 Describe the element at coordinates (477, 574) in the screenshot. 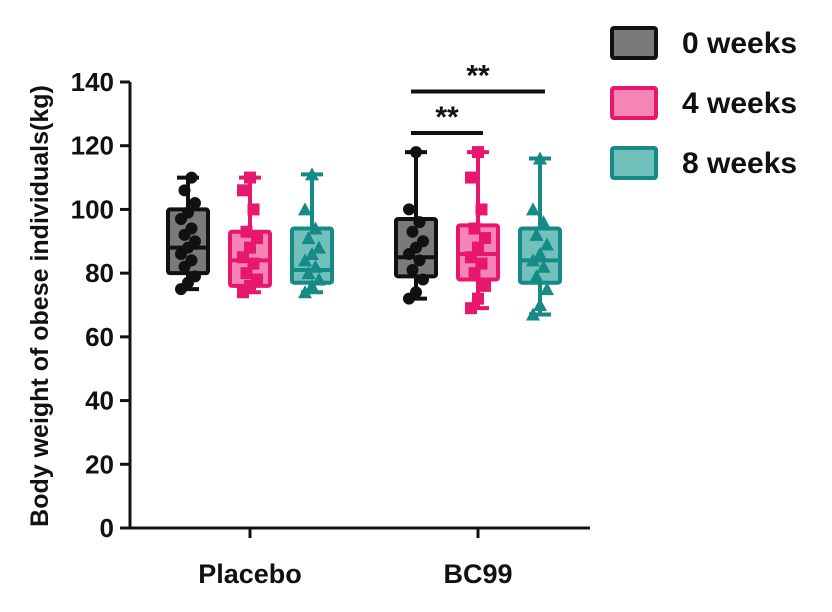

I see `x-tick-label-bc99: BC99` at that location.